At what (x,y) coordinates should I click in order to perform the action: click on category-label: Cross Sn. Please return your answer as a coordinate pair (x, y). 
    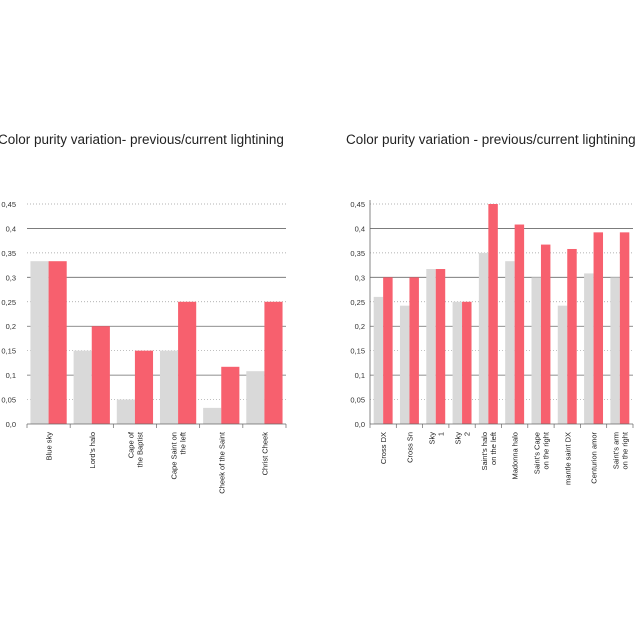
    Looking at the image, I should click on (409, 447).